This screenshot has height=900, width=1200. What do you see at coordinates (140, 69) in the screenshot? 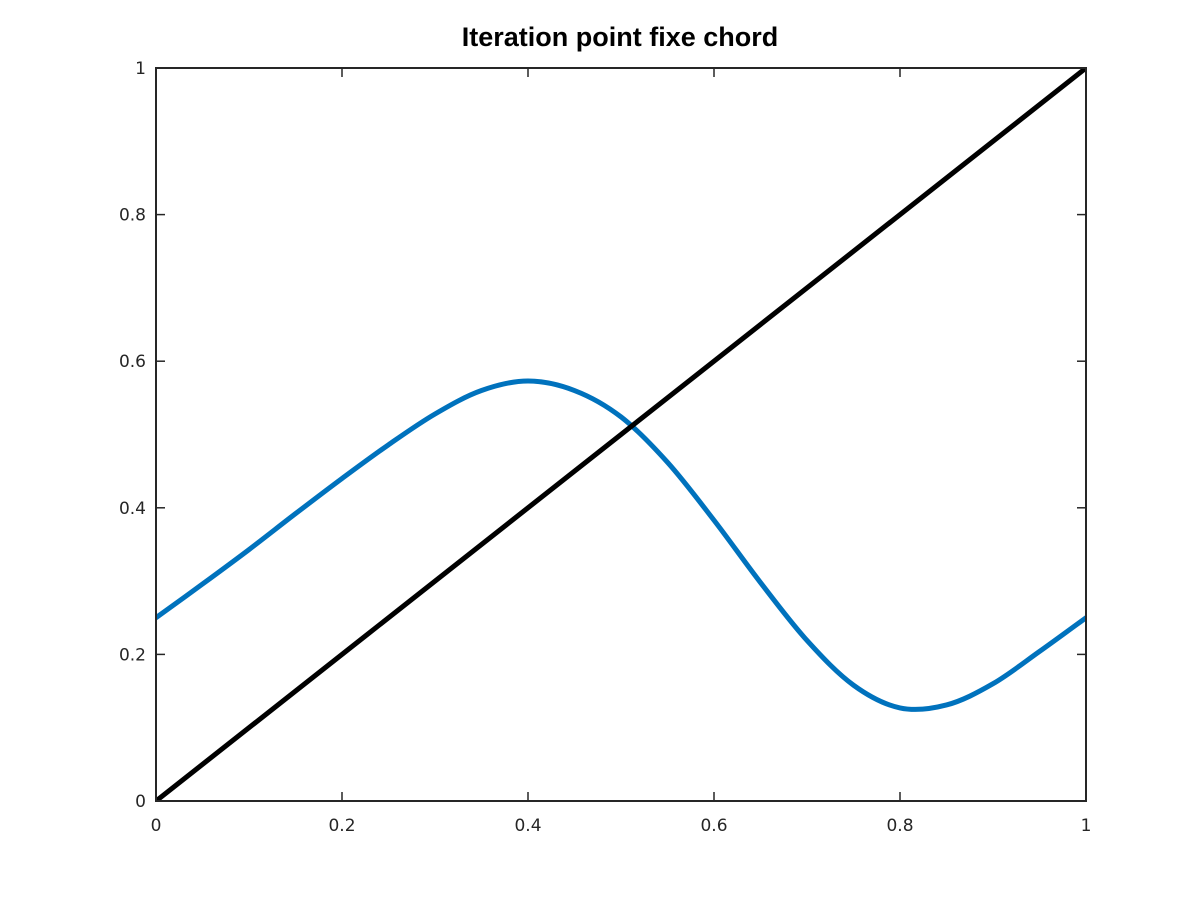
I see `y-tick-label: 1` at bounding box center [140, 69].